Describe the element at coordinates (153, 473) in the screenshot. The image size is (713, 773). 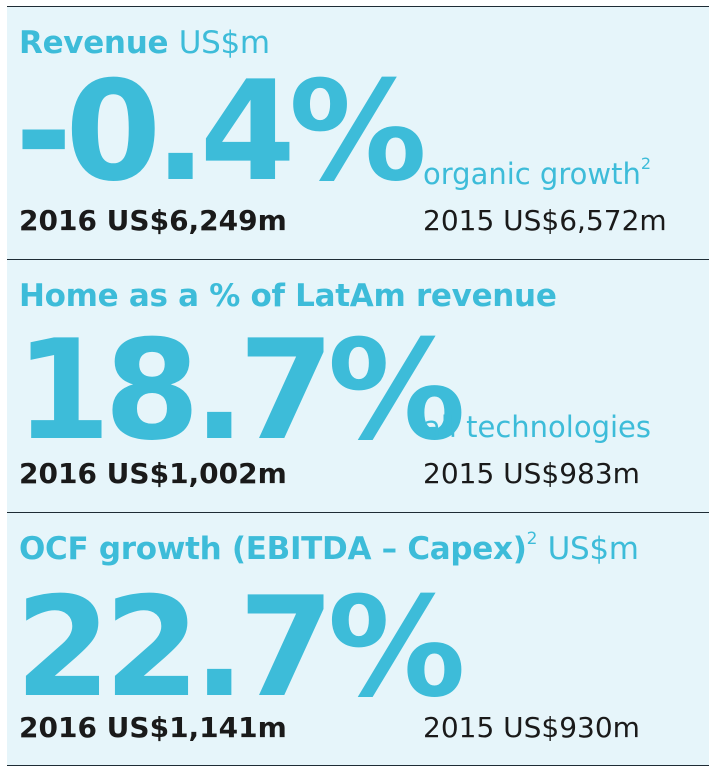
I see `current-year-value: 2016 US$1,002m` at that location.